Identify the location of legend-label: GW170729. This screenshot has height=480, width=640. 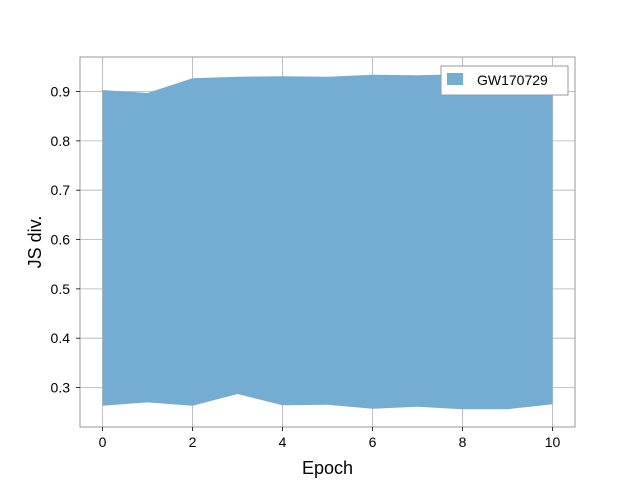
(512, 80).